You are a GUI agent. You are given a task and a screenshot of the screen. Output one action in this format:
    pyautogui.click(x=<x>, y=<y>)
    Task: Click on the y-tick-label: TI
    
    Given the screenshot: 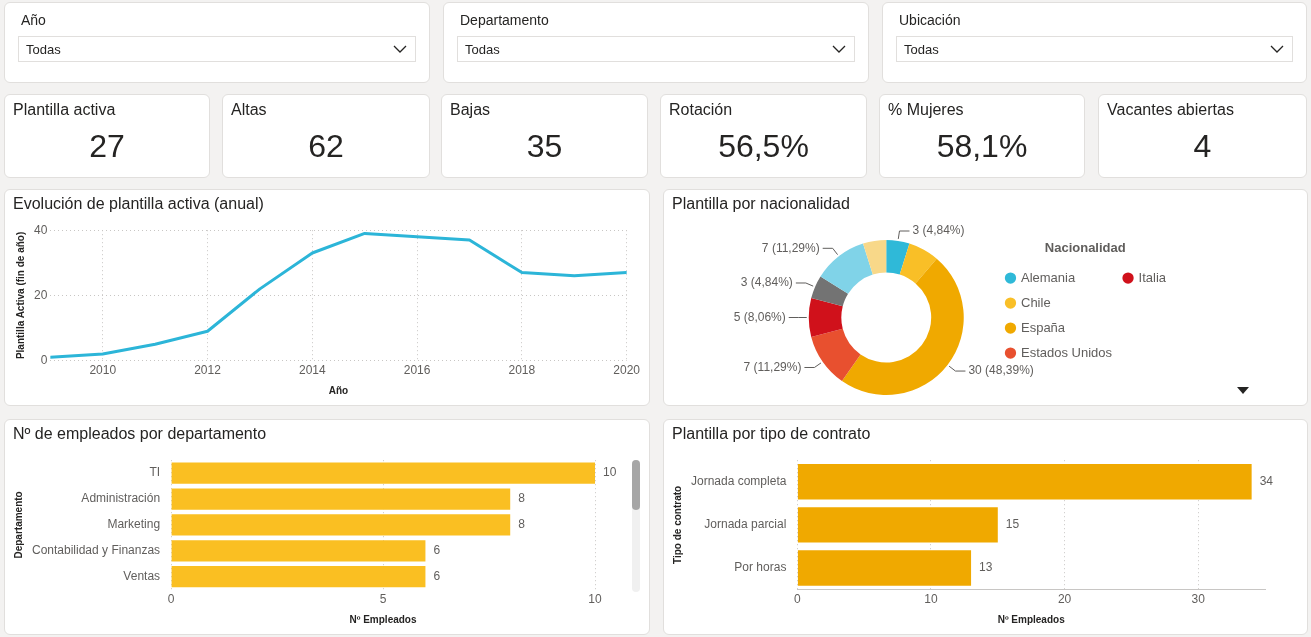 What is the action you would take?
    pyautogui.click(x=155, y=472)
    